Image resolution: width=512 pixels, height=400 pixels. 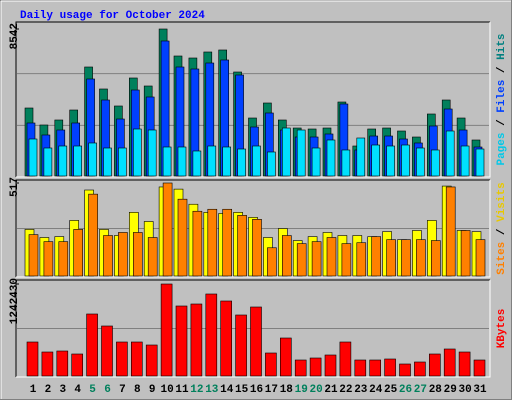 What do you see at coordinates (122, 390) in the screenshot?
I see `x-tick-label: 7` at bounding box center [122, 390].